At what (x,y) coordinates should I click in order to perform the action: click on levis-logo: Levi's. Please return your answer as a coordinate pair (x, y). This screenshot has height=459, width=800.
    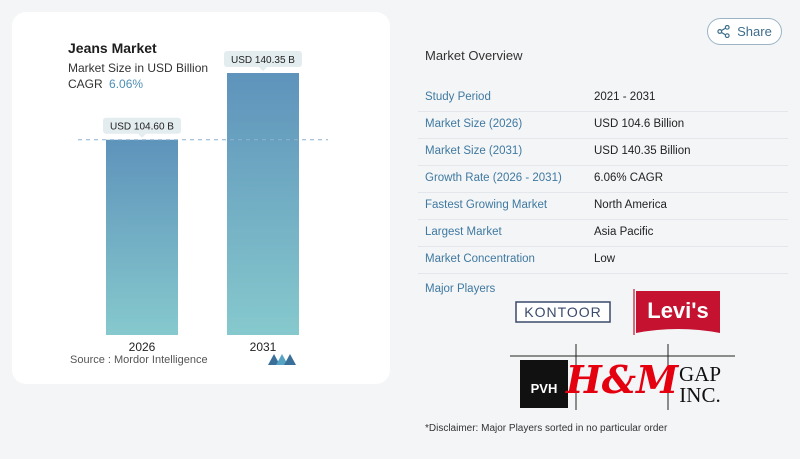
    Looking at the image, I should click on (676, 312).